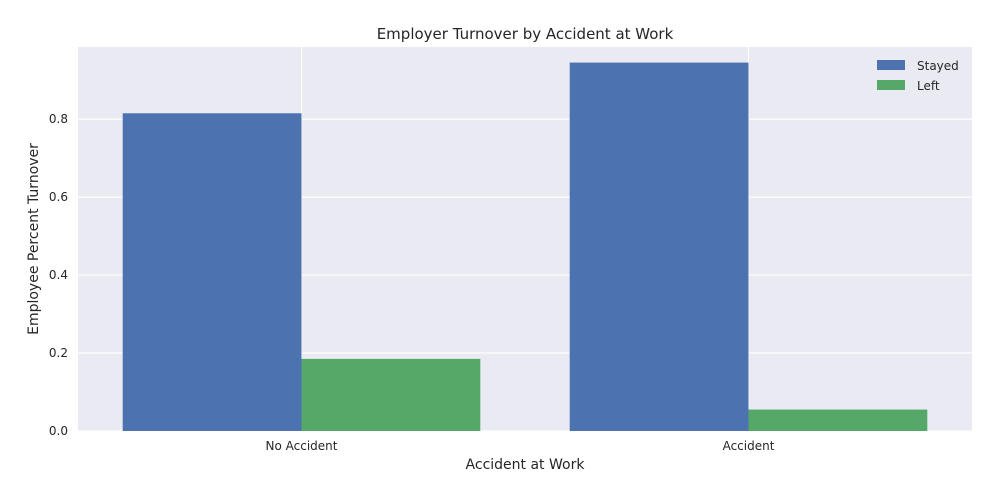 Image resolution: width=1000 pixels, height=500 pixels. Describe the element at coordinates (526, 465) in the screenshot. I see `x-axis-label: Accident at Work` at that location.